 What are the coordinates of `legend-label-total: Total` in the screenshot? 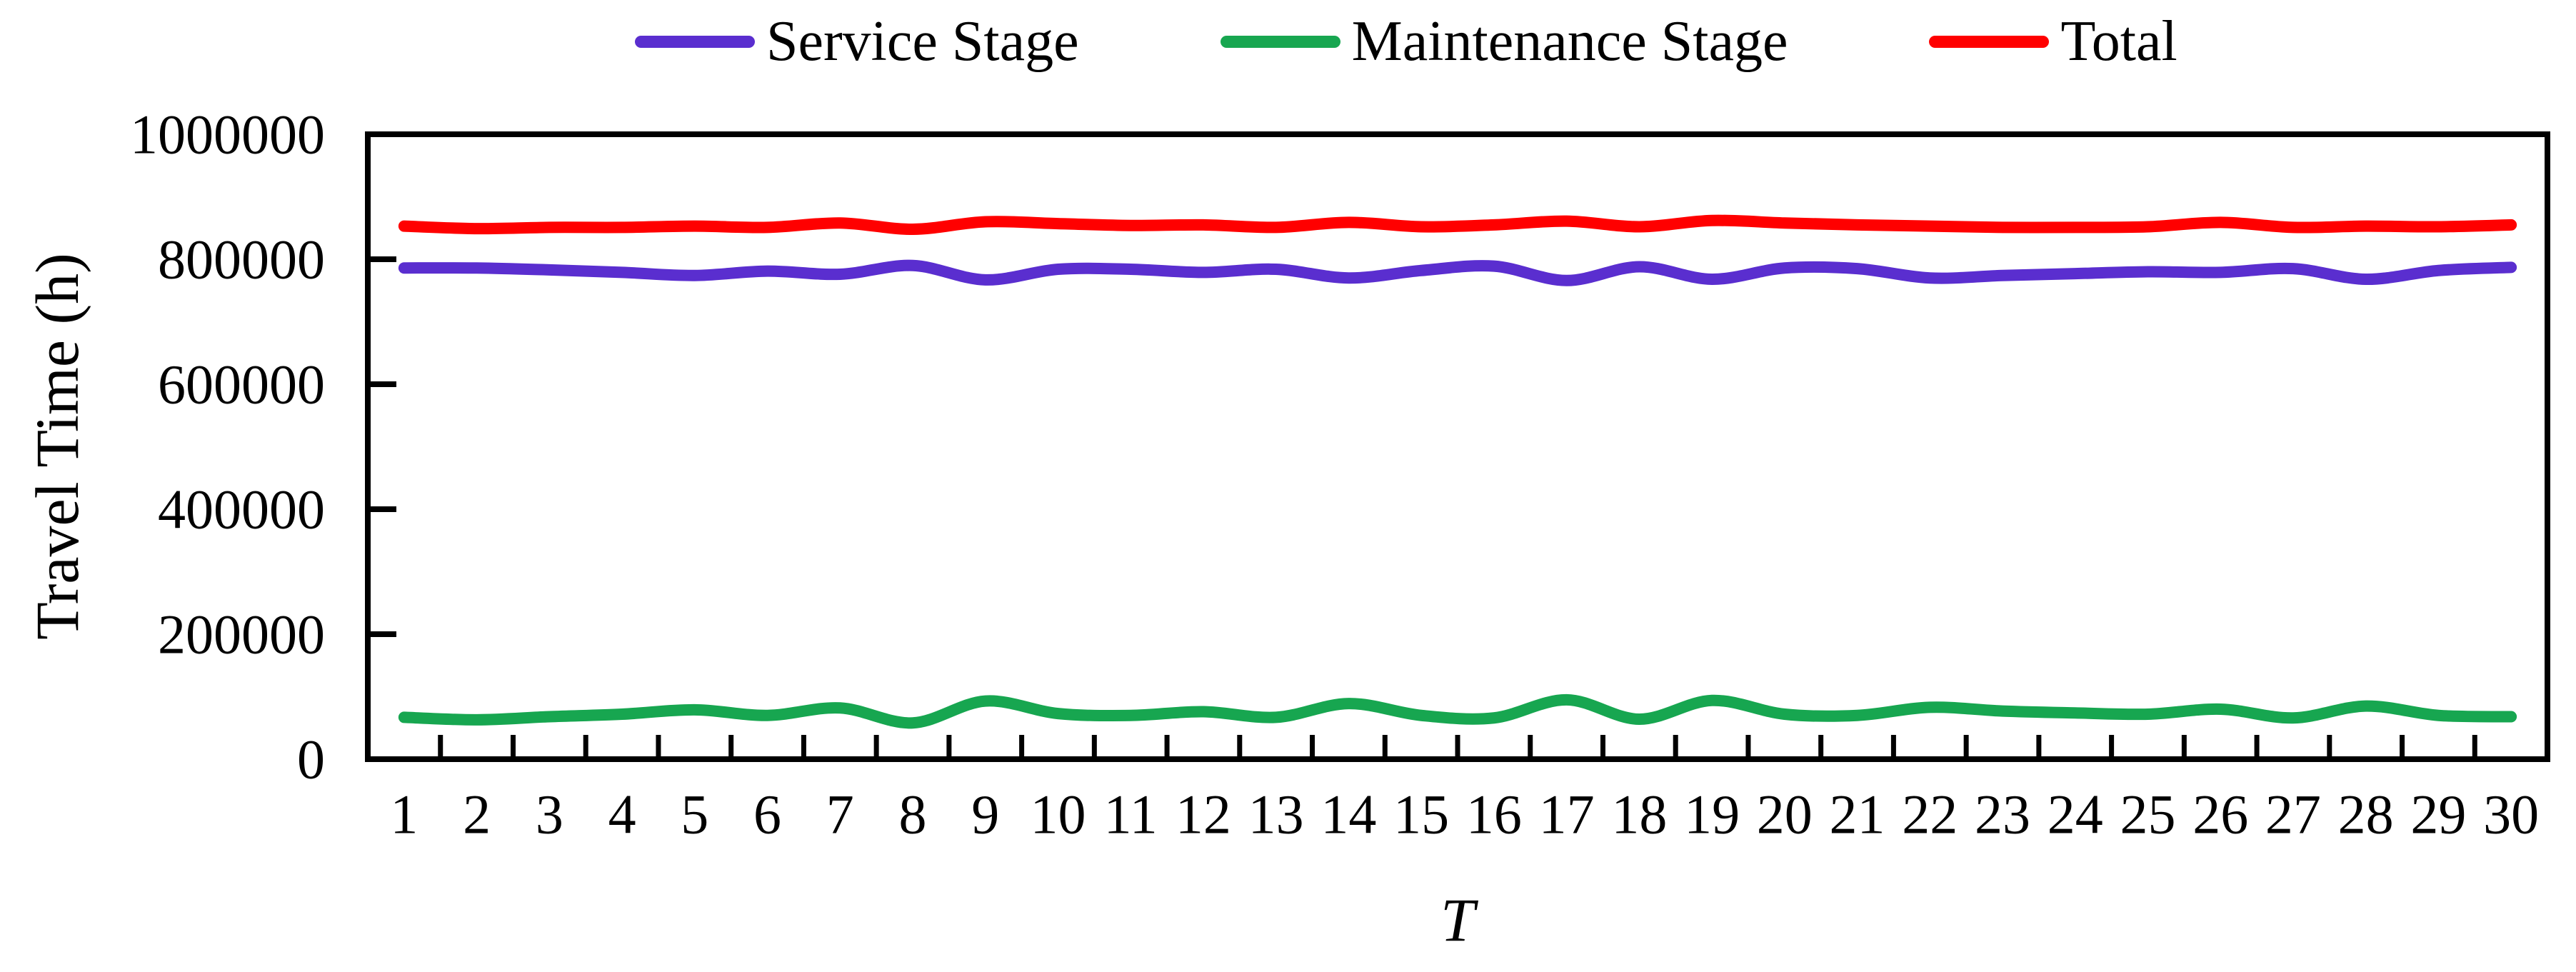 It's located at (2118, 41).